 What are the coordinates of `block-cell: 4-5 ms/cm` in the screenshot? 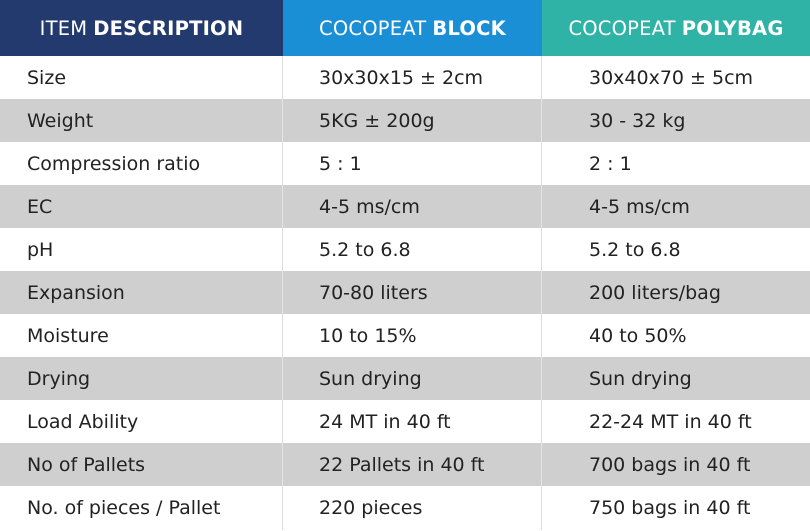 It's located at (412, 206).